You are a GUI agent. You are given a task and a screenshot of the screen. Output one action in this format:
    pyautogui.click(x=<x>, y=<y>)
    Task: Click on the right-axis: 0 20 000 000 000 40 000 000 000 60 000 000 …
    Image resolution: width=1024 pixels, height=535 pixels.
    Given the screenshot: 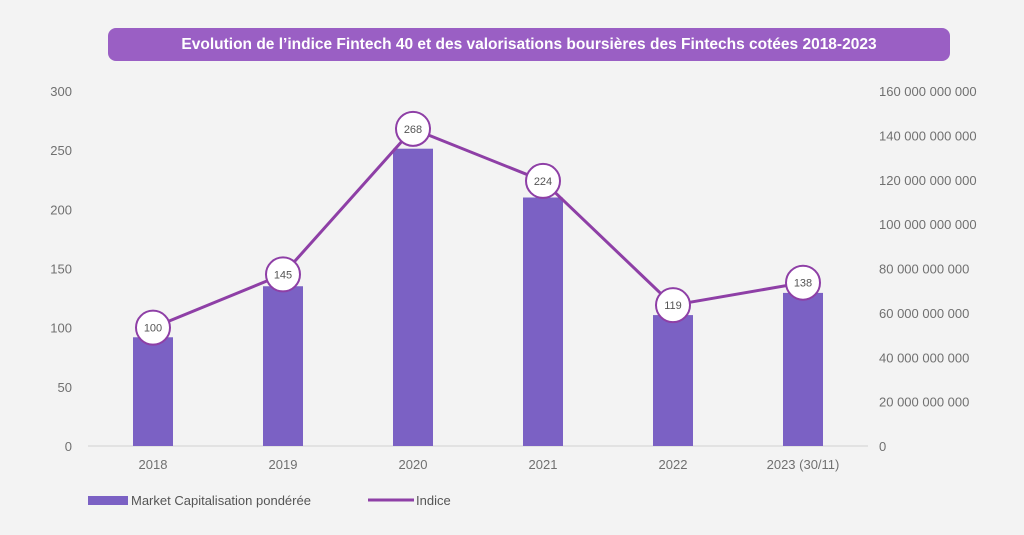 What is the action you would take?
    pyautogui.click(x=928, y=269)
    